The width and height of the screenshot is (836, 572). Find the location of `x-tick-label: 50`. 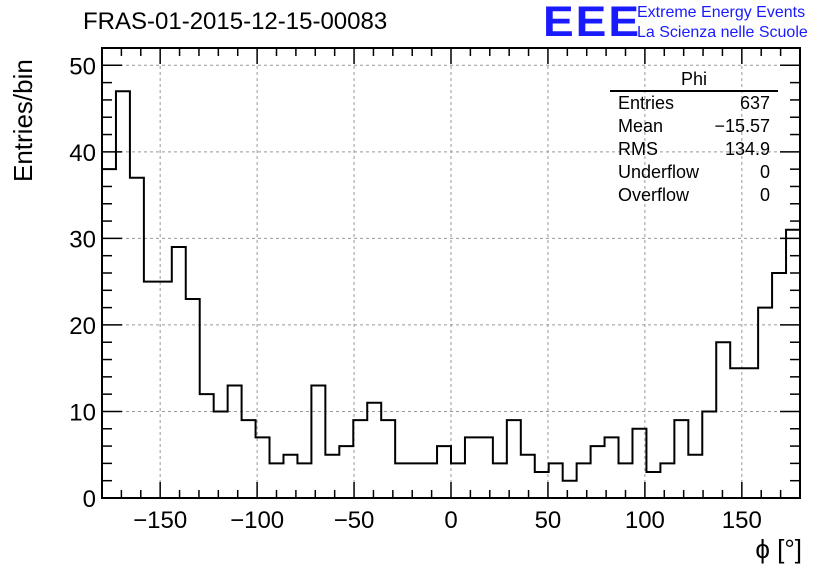

x-tick-label: 50 is located at coordinates (548, 520).